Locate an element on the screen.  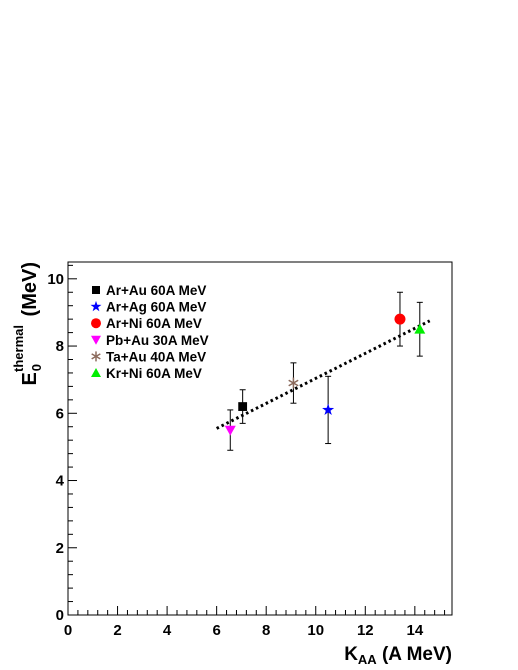
legend-label: Ta+Au 40A MeV is located at coordinates (156, 356).